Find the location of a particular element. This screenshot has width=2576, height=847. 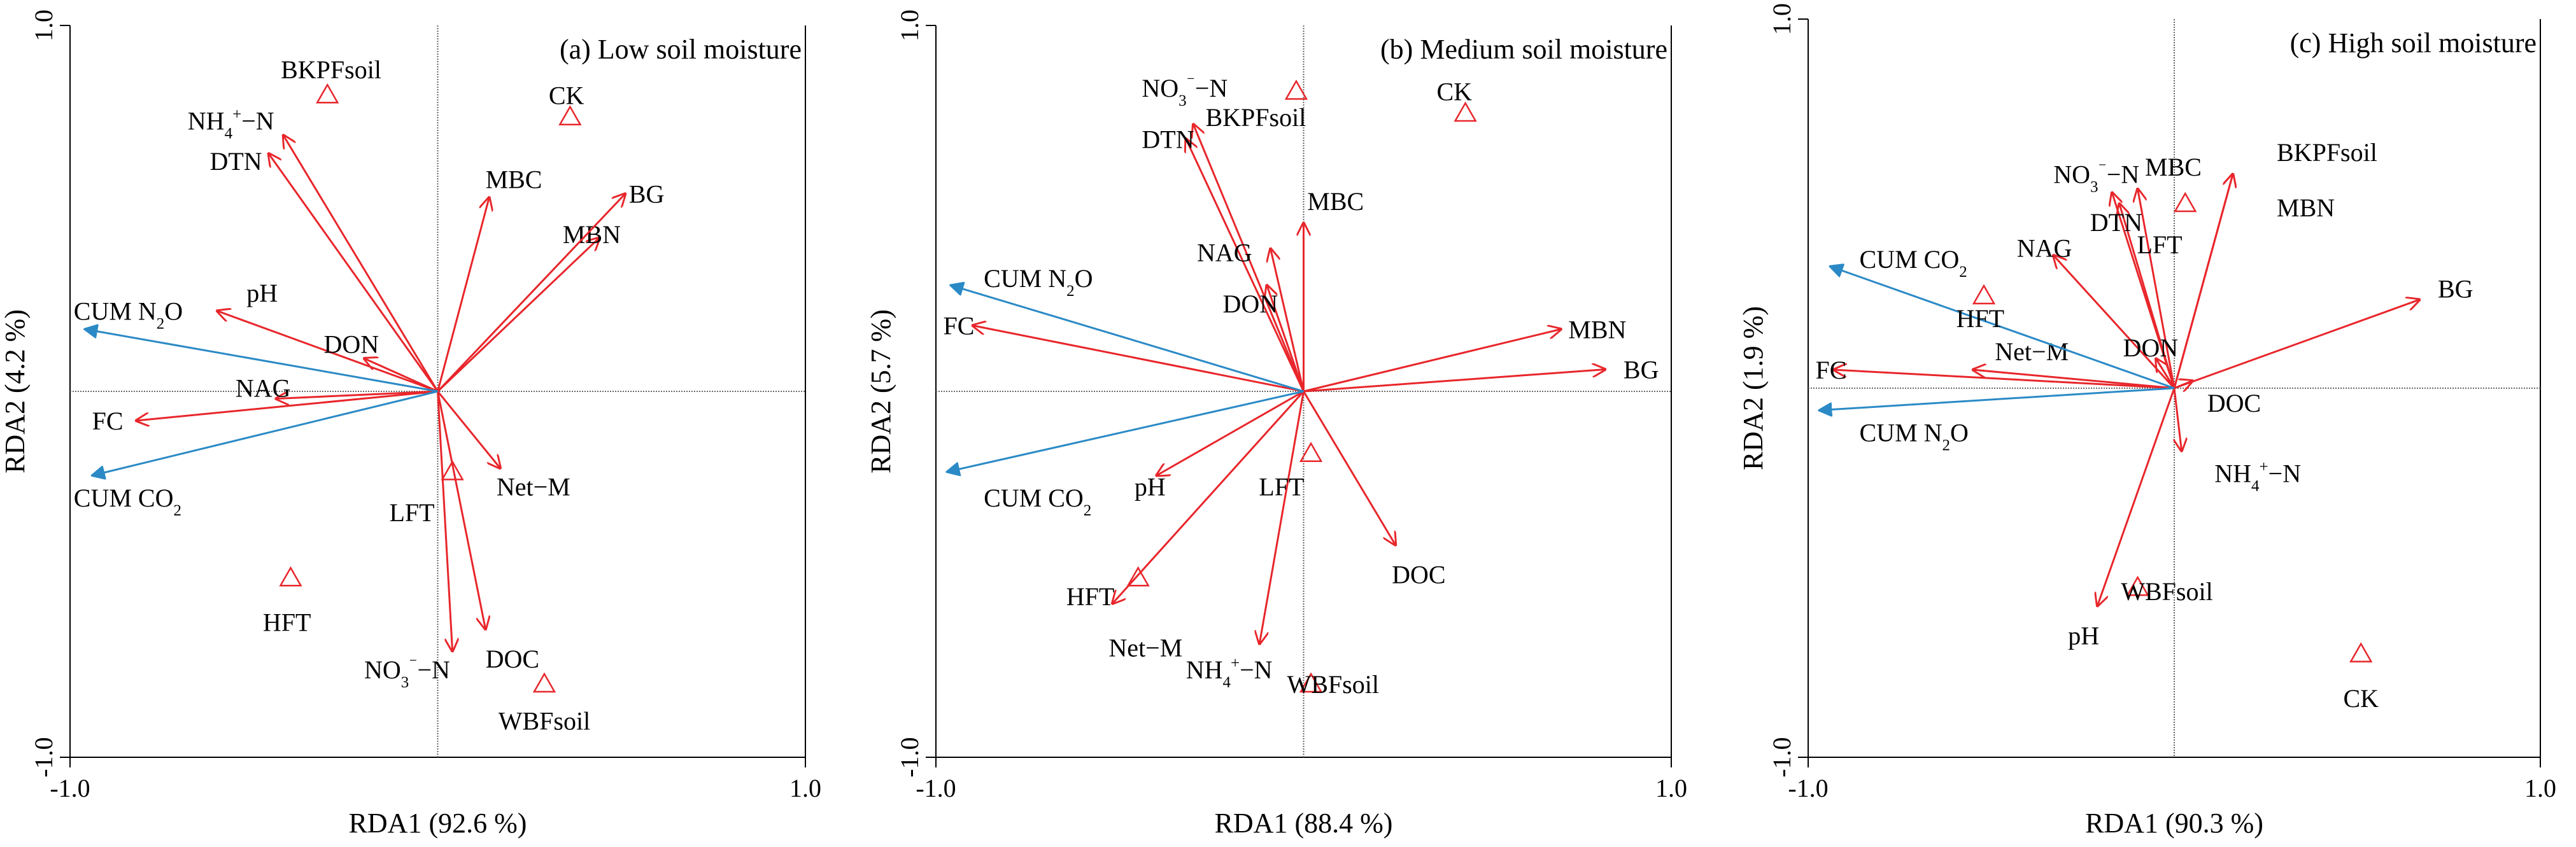

explanatory-arrow-label: MBN is located at coordinates (592, 234).